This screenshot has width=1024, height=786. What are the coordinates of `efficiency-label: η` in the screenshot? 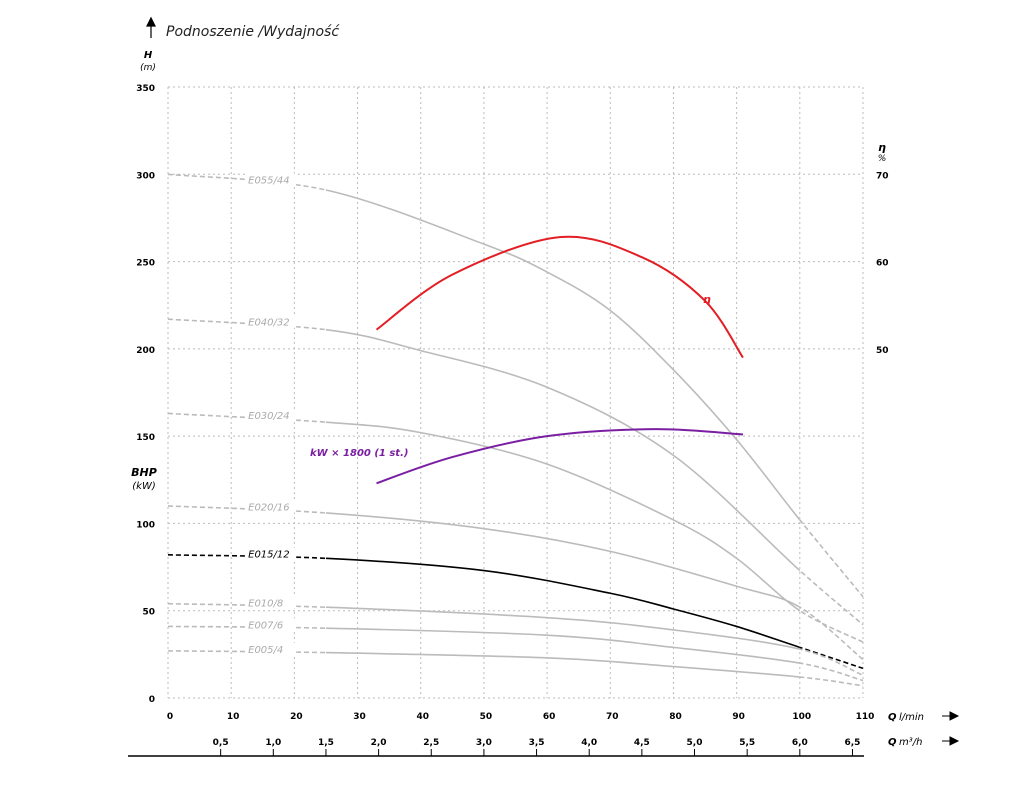 It's located at (707, 299).